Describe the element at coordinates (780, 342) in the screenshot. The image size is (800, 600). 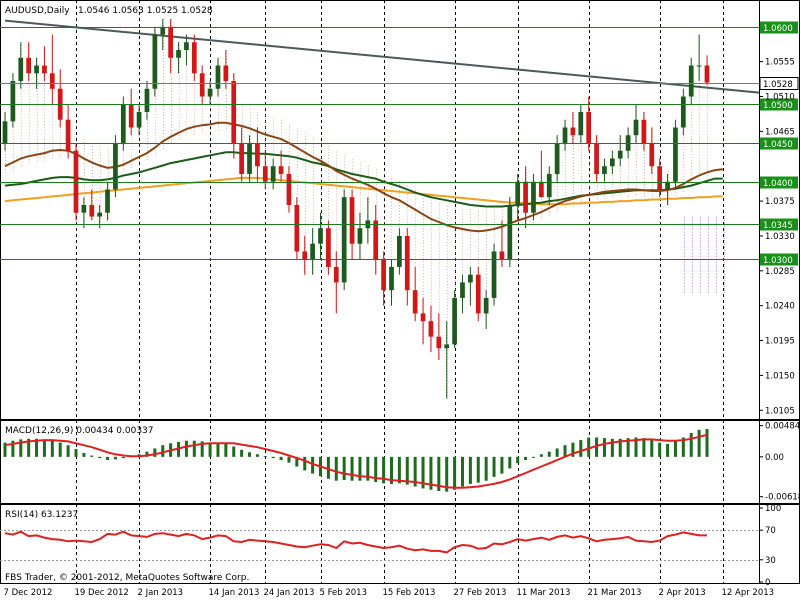
I see `price-y-tick-label: 1.0195` at that location.